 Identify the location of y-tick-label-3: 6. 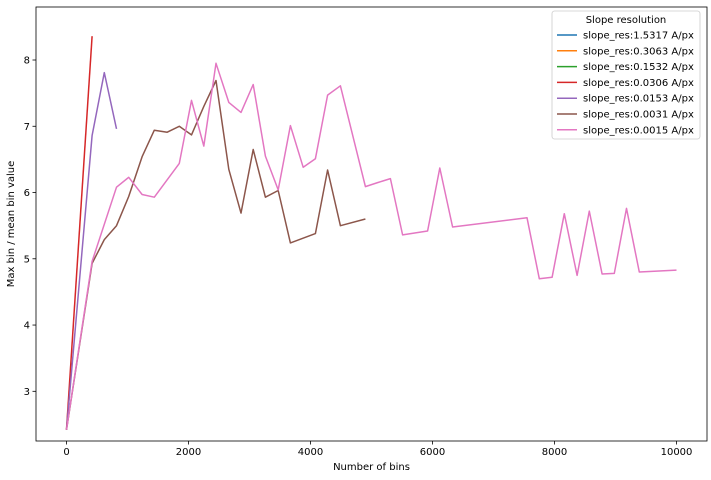
(27, 193).